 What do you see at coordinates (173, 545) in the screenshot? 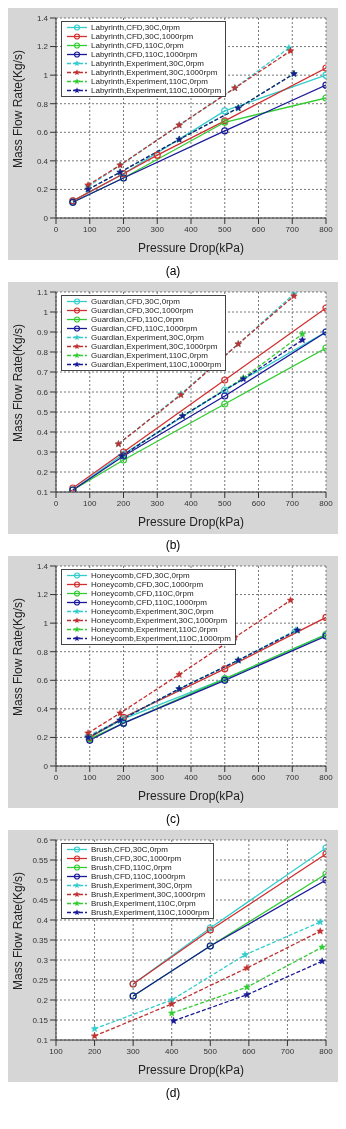
I see `text: (b)` at bounding box center [173, 545].